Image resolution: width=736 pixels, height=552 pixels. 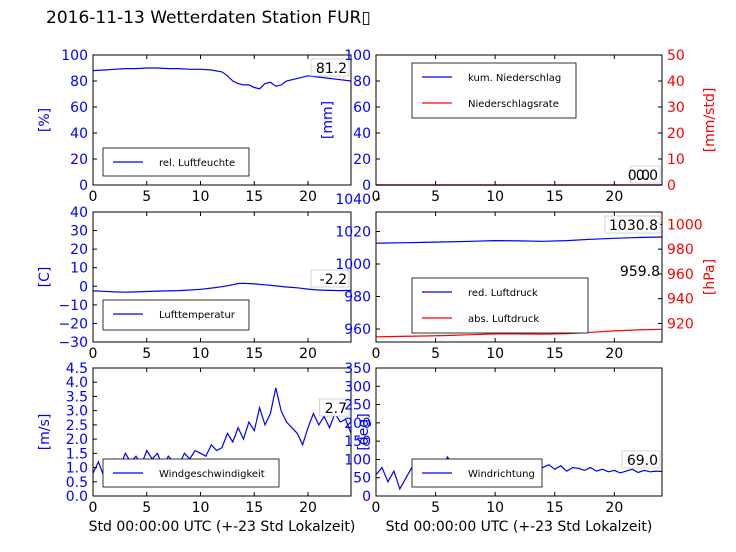 I want to click on panel-1-ylabel: [%], so click(x=45, y=120).